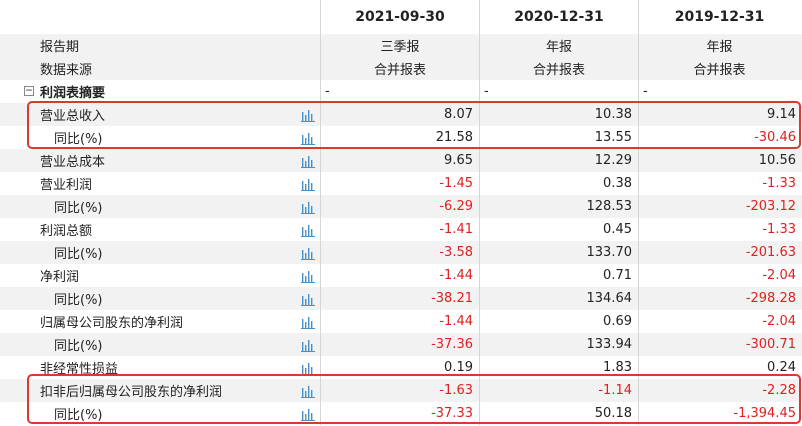 This screenshot has width=802, height=426. Describe the element at coordinates (401, 206) in the screenshot. I see `table-row: 同比(%) -6.29 128.53 -203.12` at that location.